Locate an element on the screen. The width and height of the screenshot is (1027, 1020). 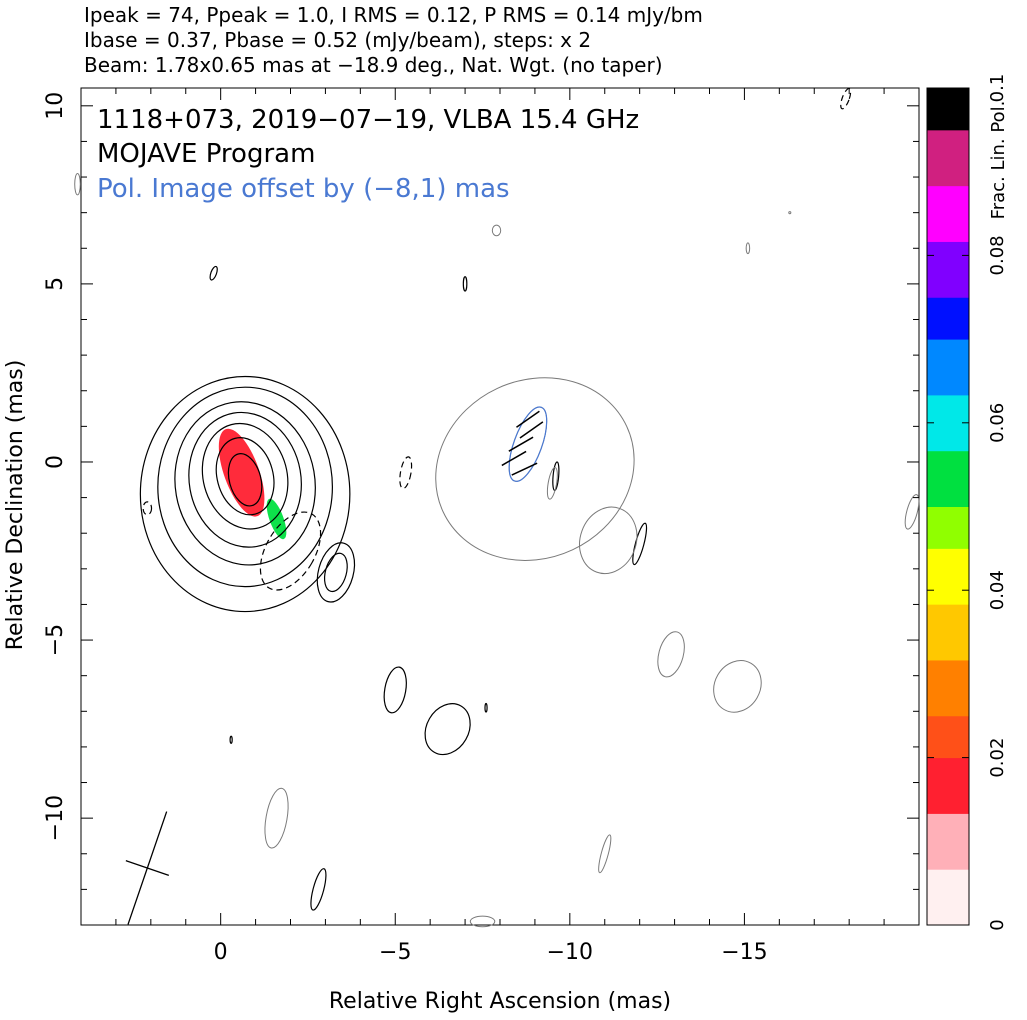
y-tick-label: 0 is located at coordinates (55, 462).